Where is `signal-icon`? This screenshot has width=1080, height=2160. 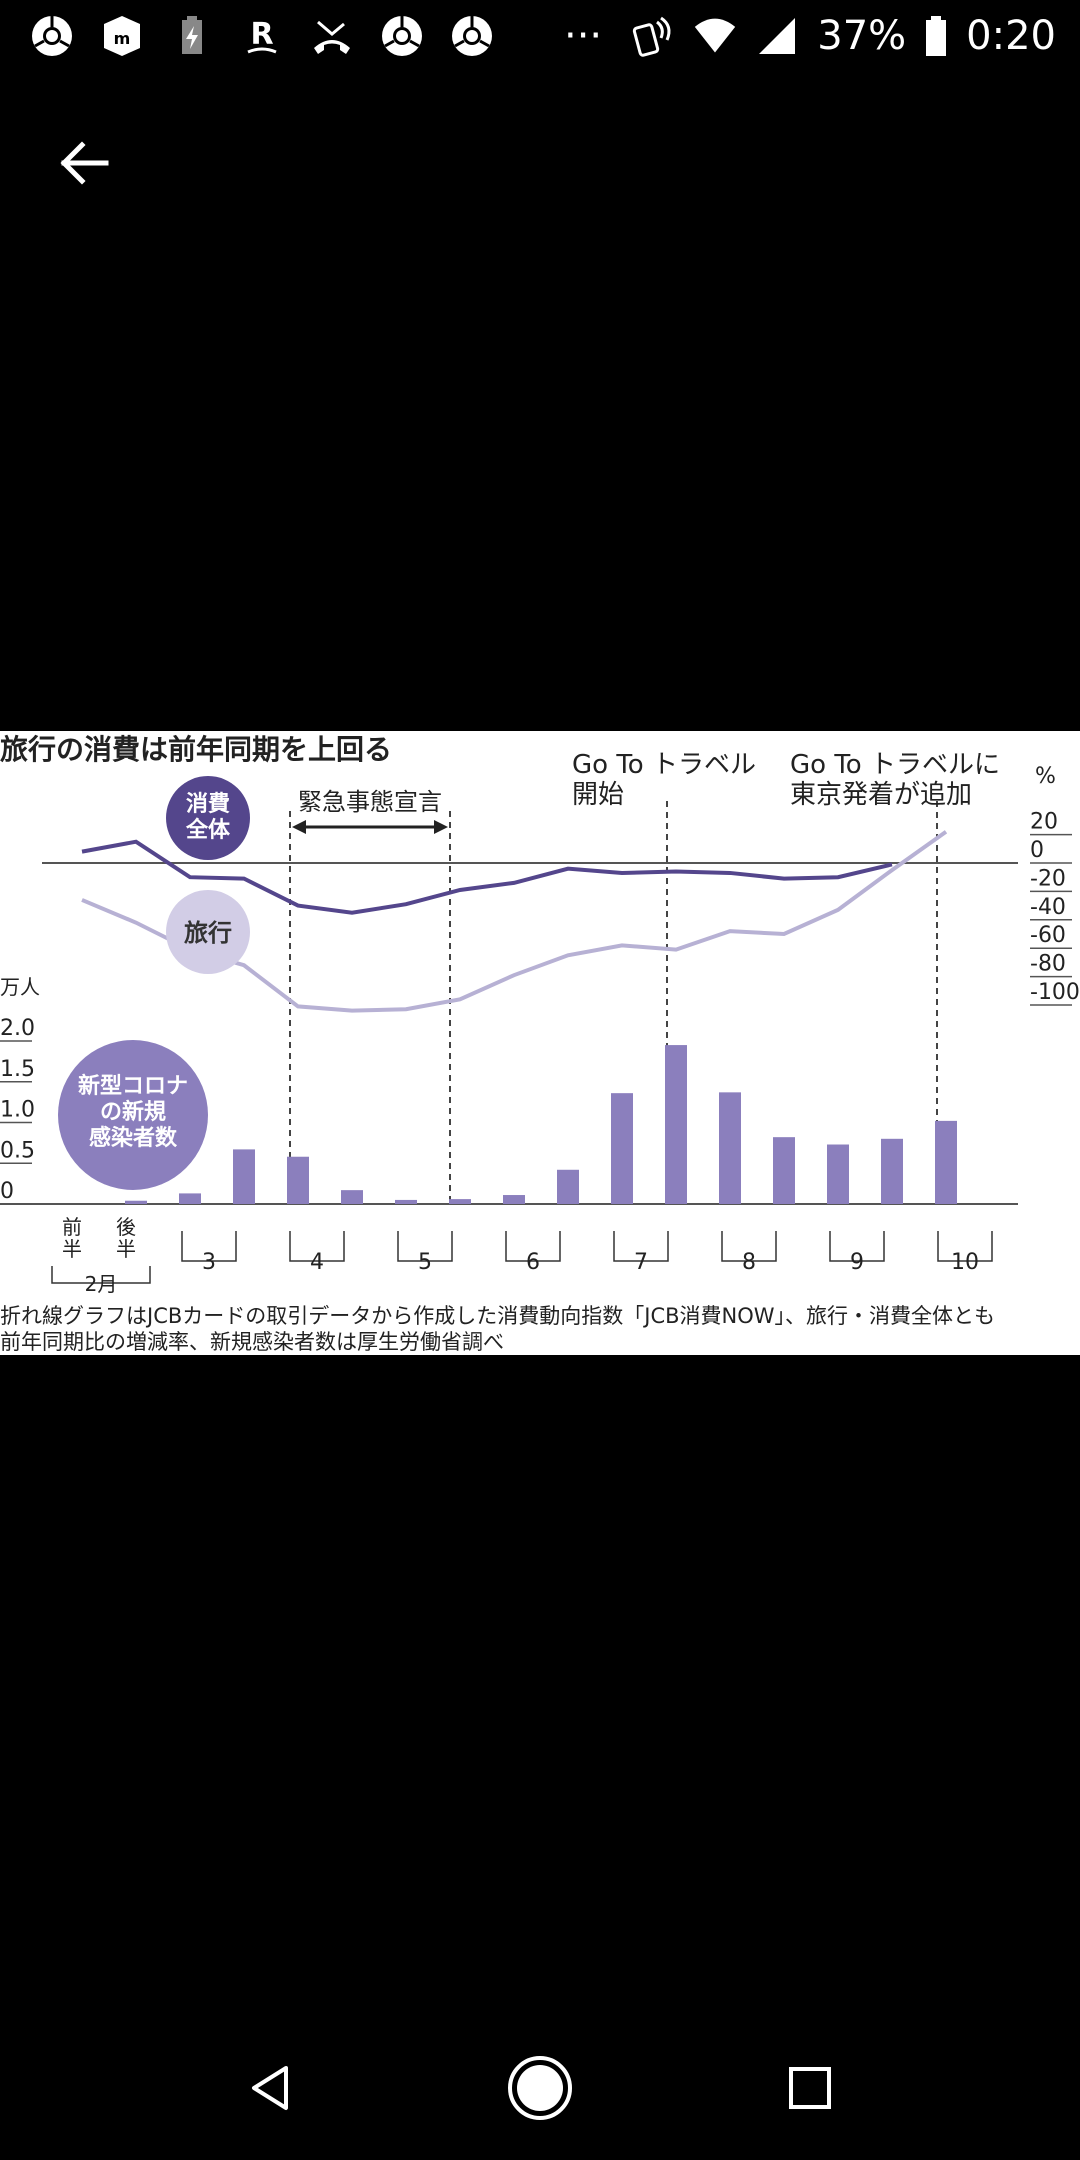 signal-icon is located at coordinates (777, 36).